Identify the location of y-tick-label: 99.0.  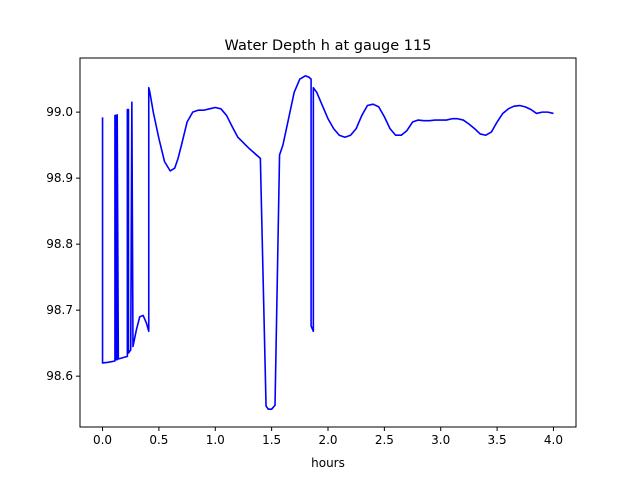
(59, 112).